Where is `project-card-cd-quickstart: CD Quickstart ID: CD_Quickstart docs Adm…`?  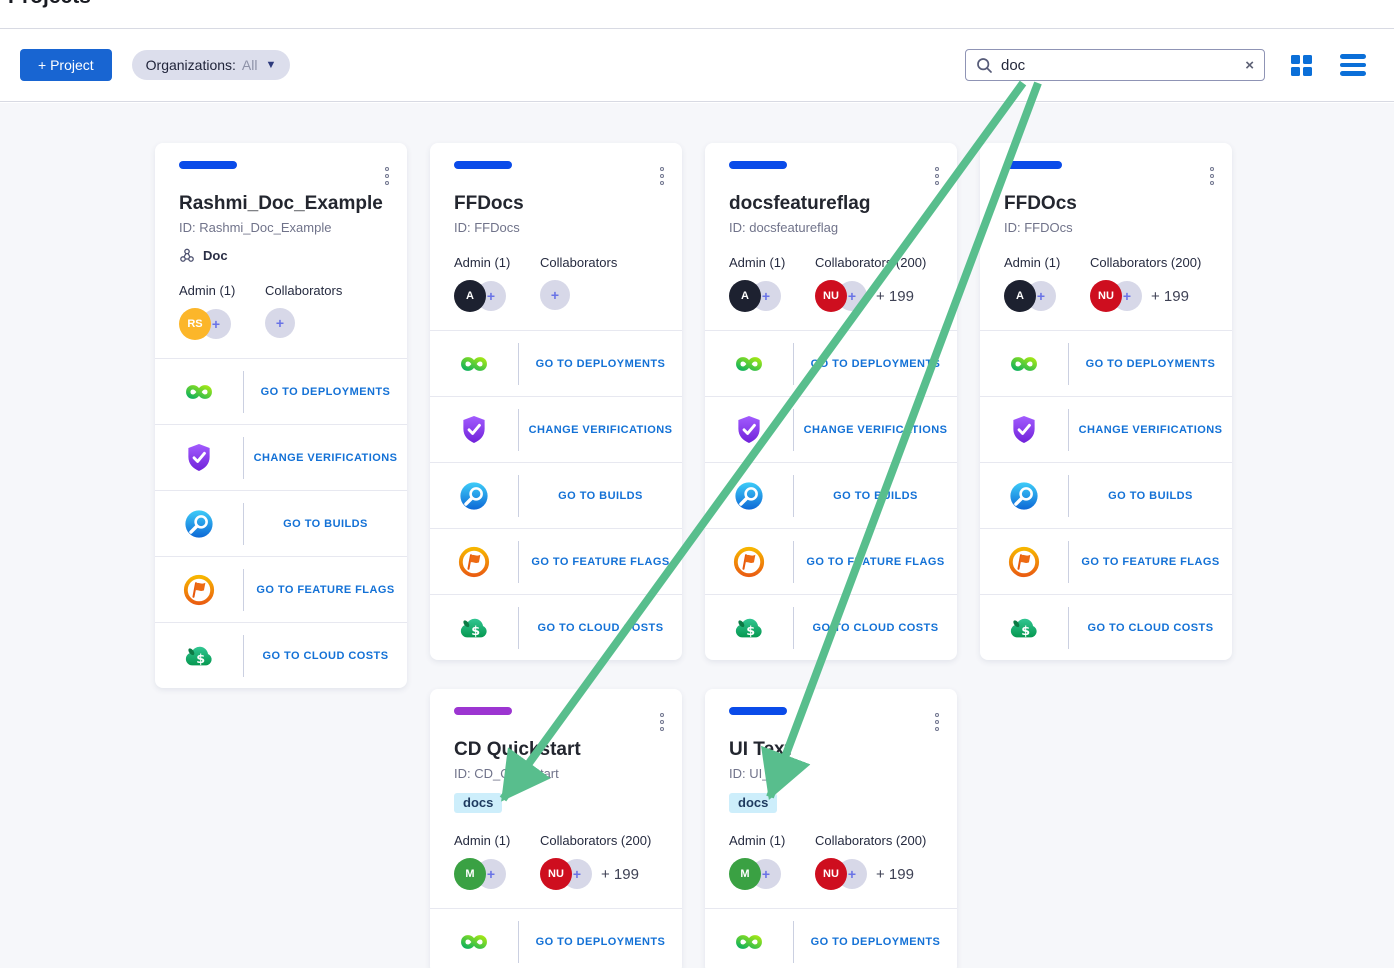 project-card-cd-quickstart: CD Quickstart ID: CD_Quickstart docs Adm… is located at coordinates (556, 828).